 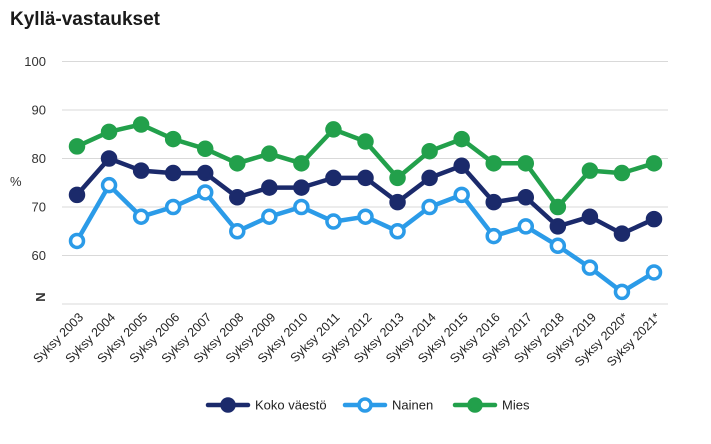 What do you see at coordinates (35, 61) in the screenshot?
I see `y-tick-label: 100` at bounding box center [35, 61].